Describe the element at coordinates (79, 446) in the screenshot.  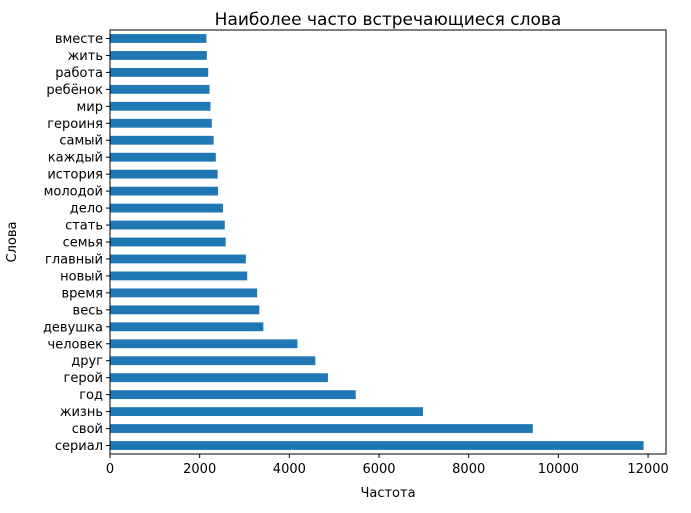
I see `y-tick-label: сериал` at that location.